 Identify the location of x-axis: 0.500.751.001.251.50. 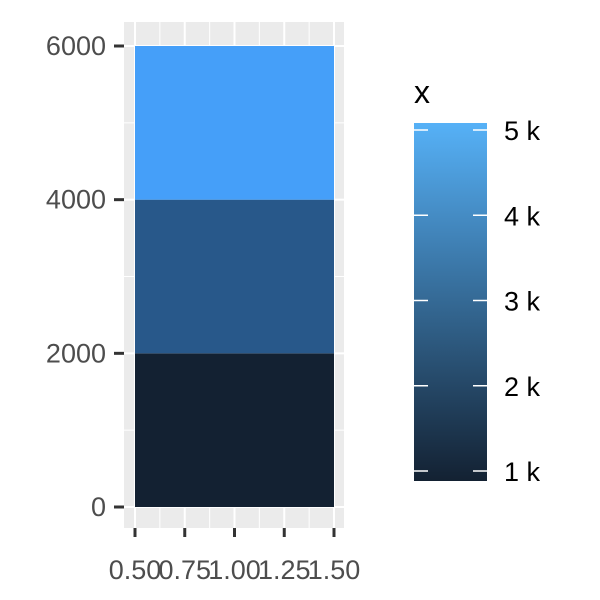
(235, 556).